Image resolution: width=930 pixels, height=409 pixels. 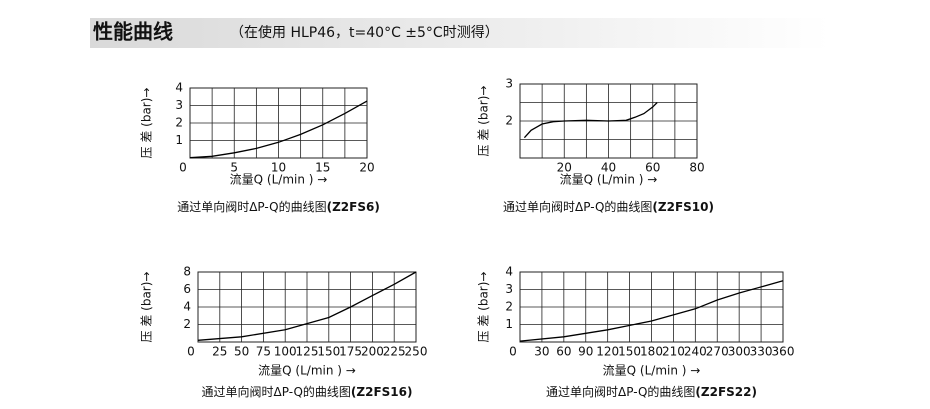 What do you see at coordinates (717, 352) in the screenshot?
I see `x-tick-label: 270` at bounding box center [717, 352].